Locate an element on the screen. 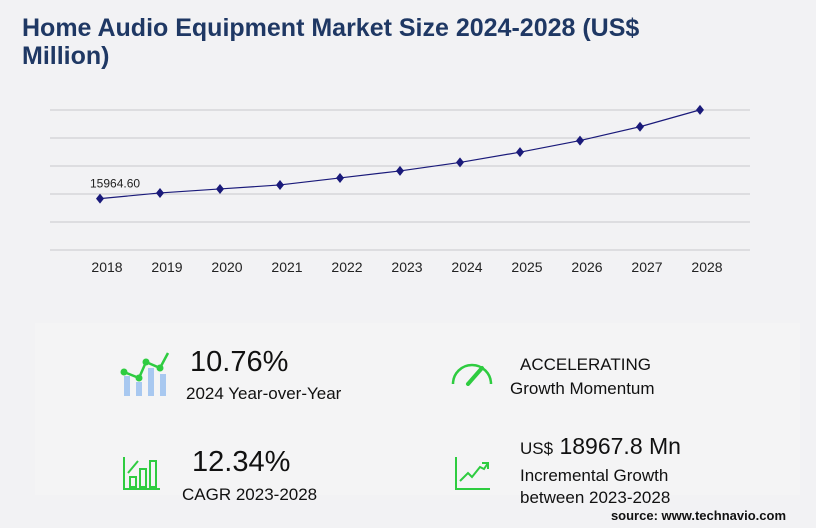  growth-bars-icon is located at coordinates (145, 374).